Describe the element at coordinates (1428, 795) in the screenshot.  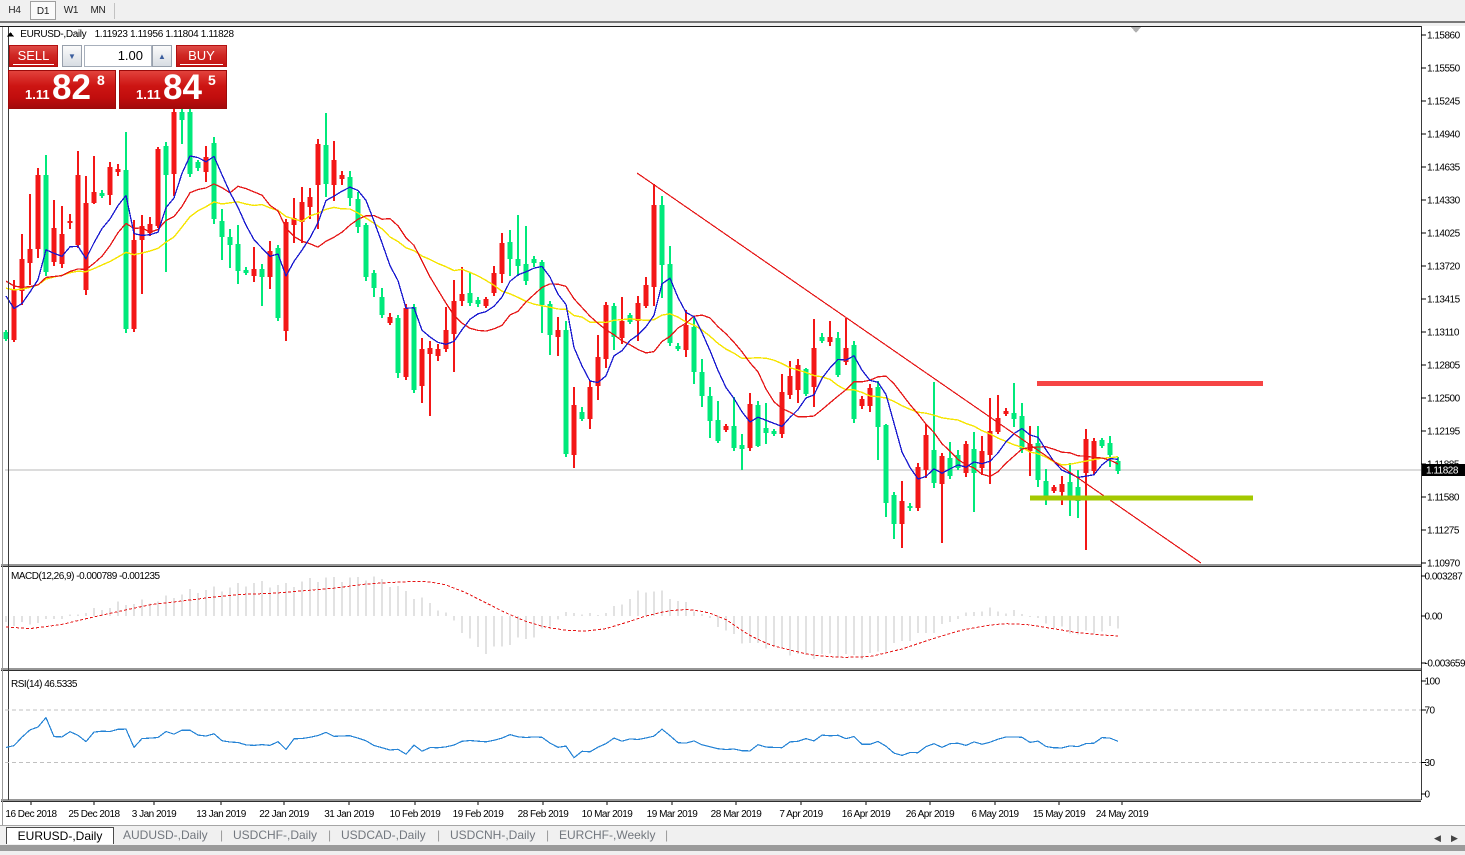
I see `svg-text: 0` at that location.